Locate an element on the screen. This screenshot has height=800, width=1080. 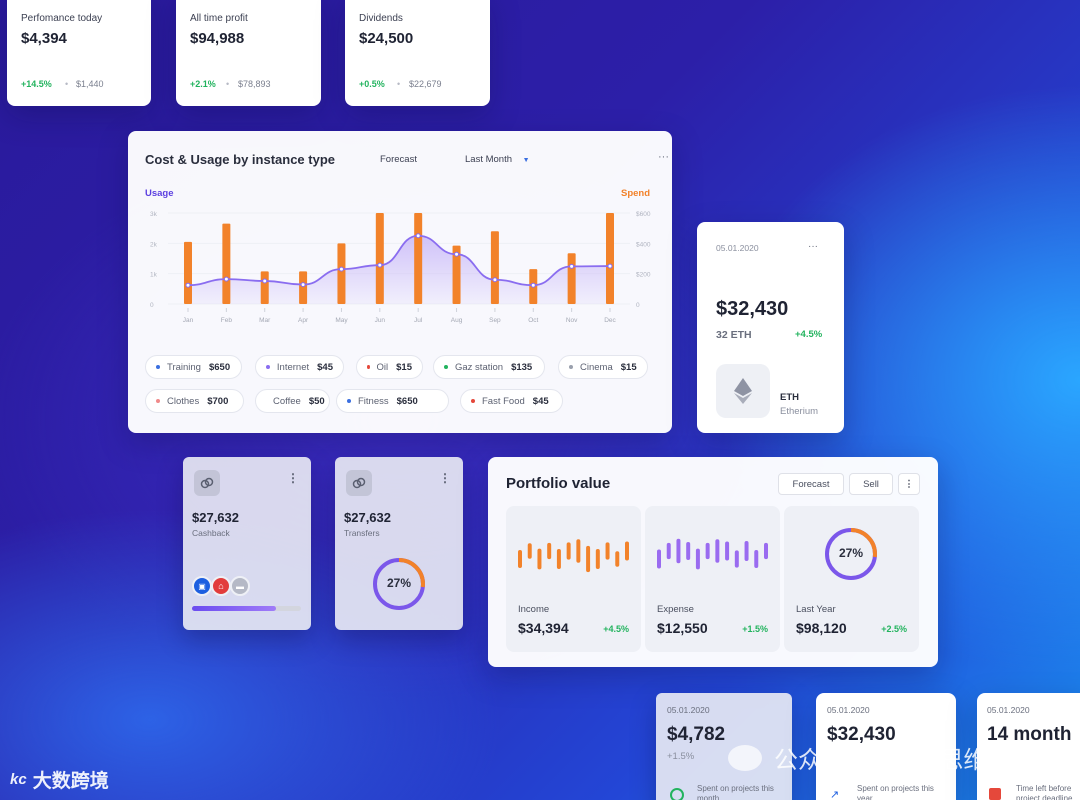
x-tick-label: May is located at coordinates (341, 320).